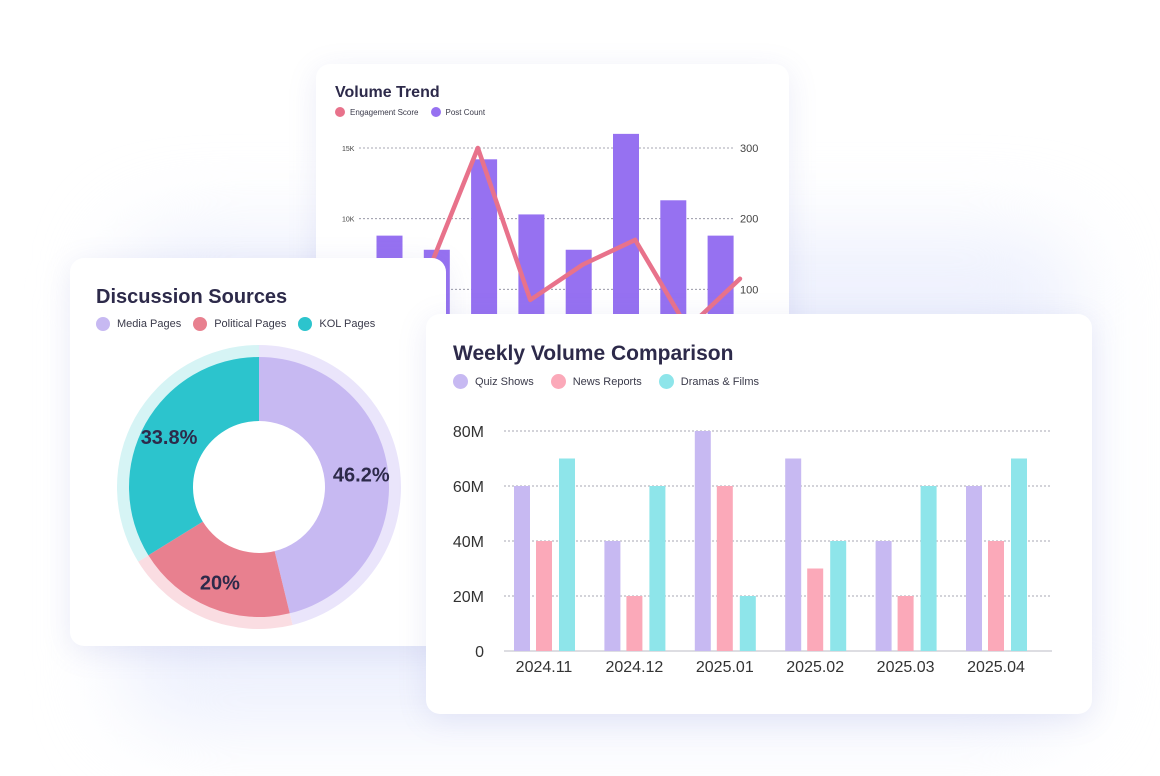 The width and height of the screenshot is (1160, 776). Describe the element at coordinates (468, 487) in the screenshot. I see `y-axis-tick-label: 60M` at that location.